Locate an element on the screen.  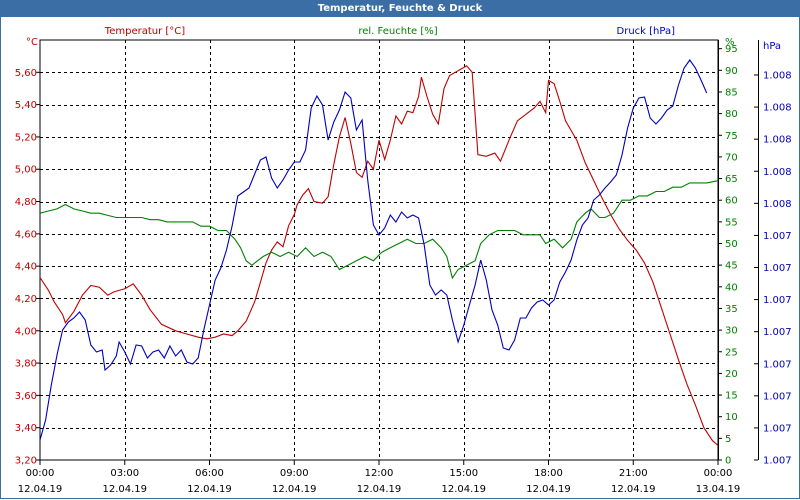
time-tick-label: 09:00 is located at coordinates (294, 473).